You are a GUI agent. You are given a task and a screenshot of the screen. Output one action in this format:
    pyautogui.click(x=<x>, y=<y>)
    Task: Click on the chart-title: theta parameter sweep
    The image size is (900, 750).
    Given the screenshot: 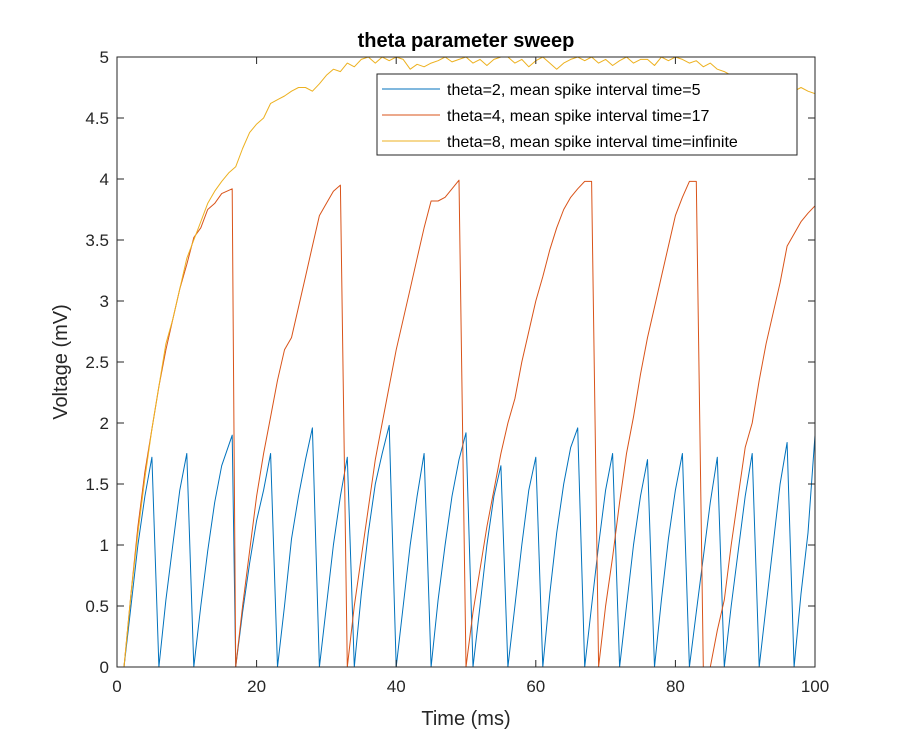 What is the action you would take?
    pyautogui.click(x=466, y=41)
    